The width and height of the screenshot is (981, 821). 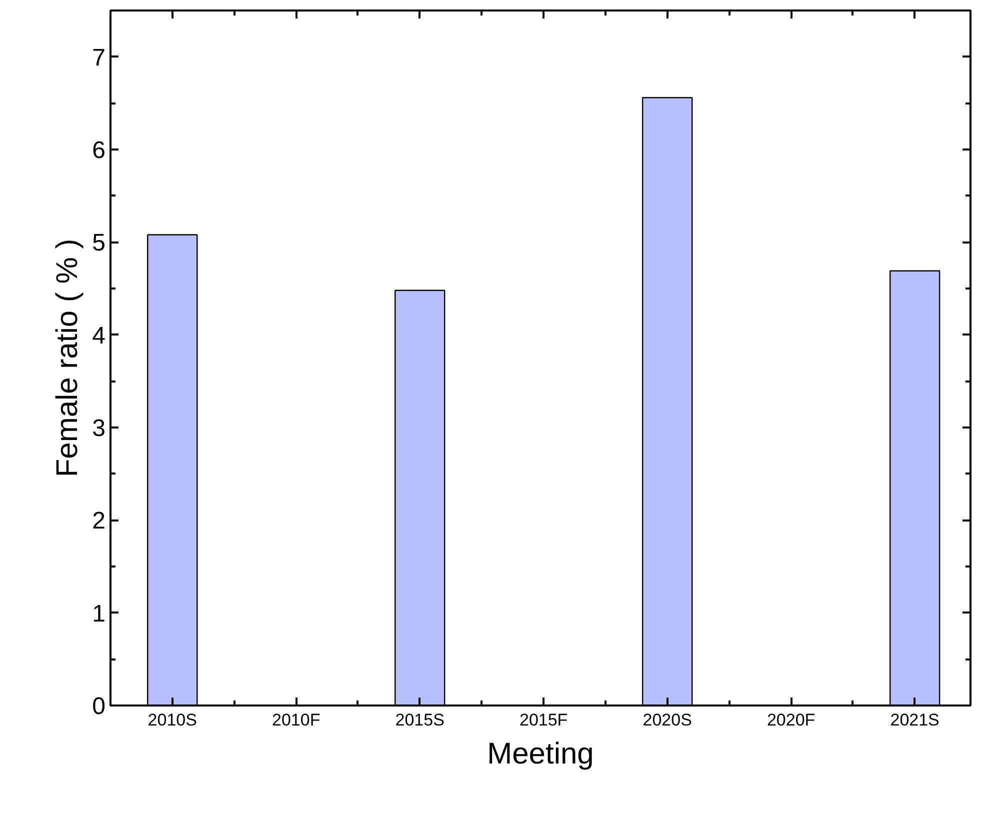 What do you see at coordinates (172, 720) in the screenshot?
I see `x-tick-label: 2010S` at bounding box center [172, 720].